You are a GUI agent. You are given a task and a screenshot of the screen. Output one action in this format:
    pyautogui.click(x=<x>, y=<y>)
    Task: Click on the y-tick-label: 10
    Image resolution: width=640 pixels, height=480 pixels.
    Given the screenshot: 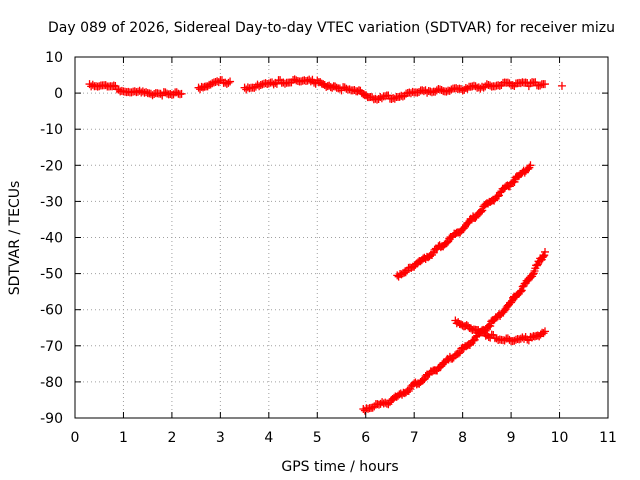 What is the action you would take?
    pyautogui.click(x=54, y=58)
    